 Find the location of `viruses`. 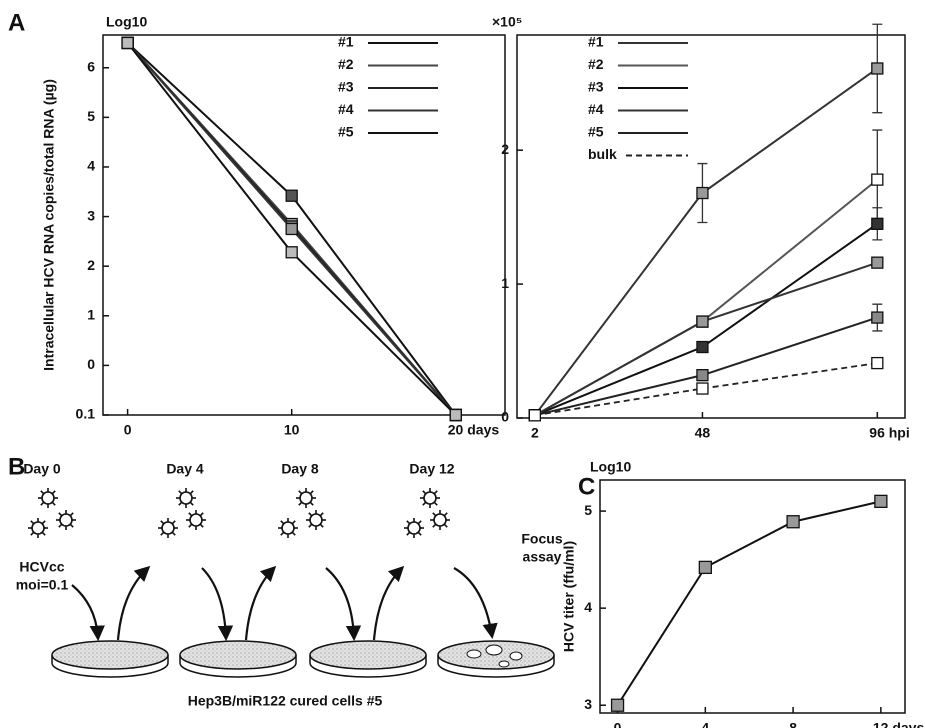

viruses is located at coordinates (239, 513).